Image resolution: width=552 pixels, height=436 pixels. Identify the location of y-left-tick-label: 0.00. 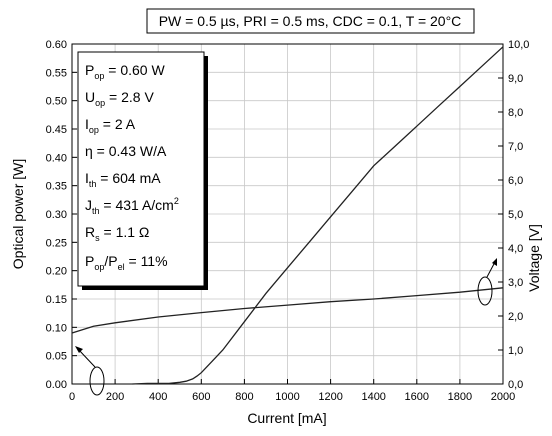
(56, 385).